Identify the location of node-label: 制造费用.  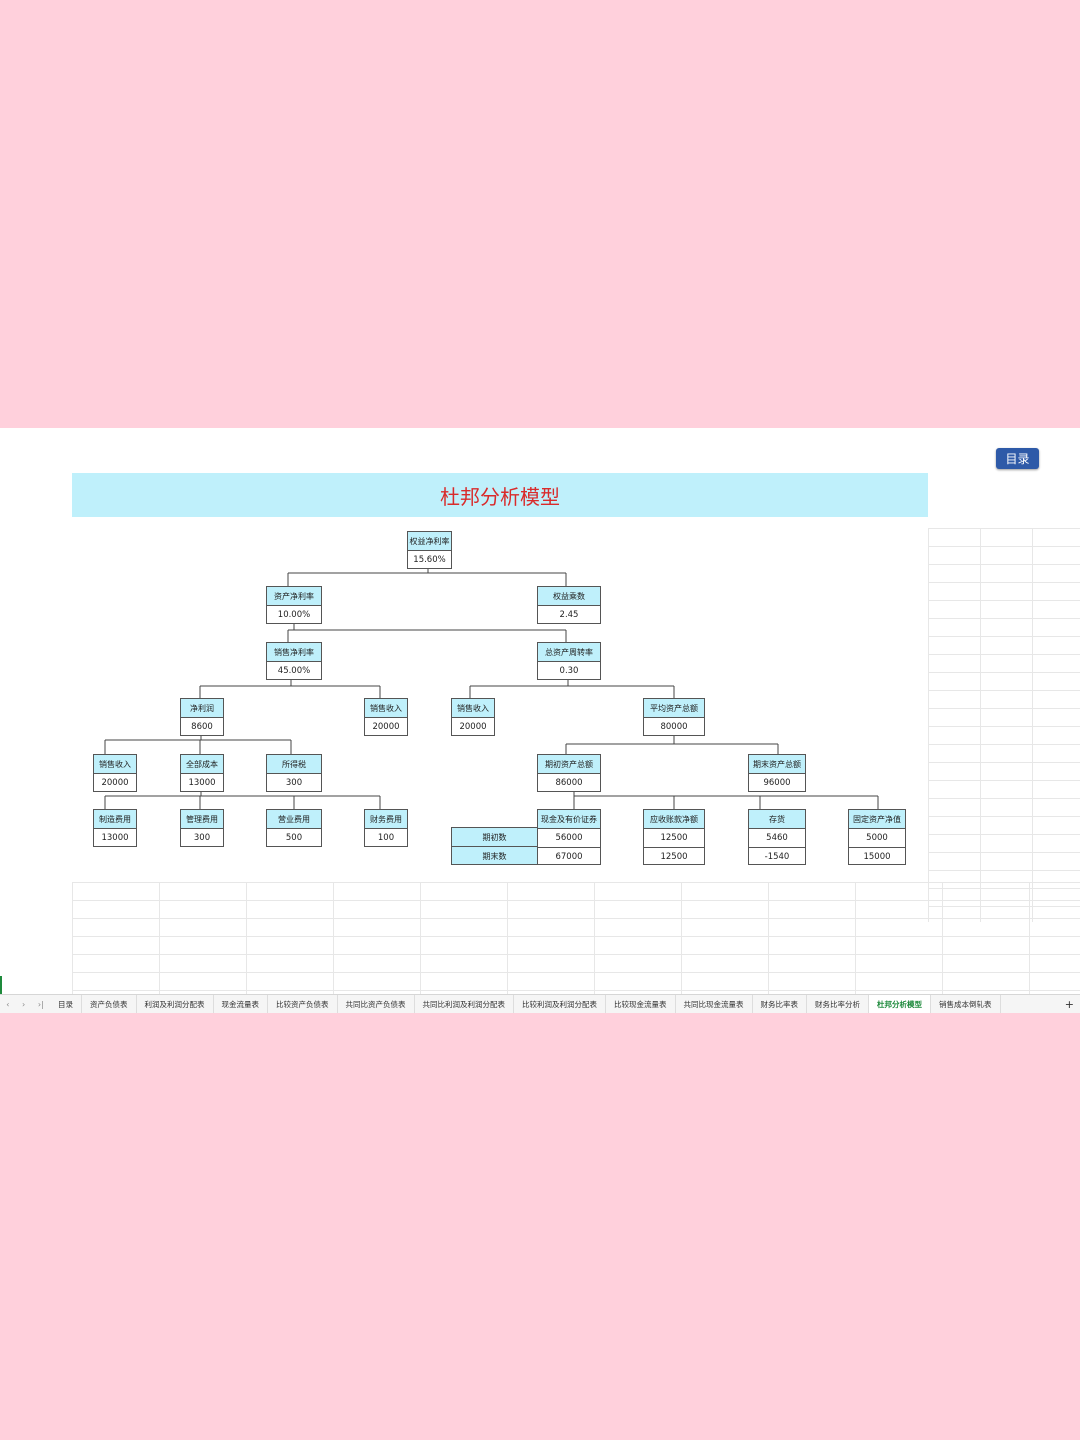
(115, 819).